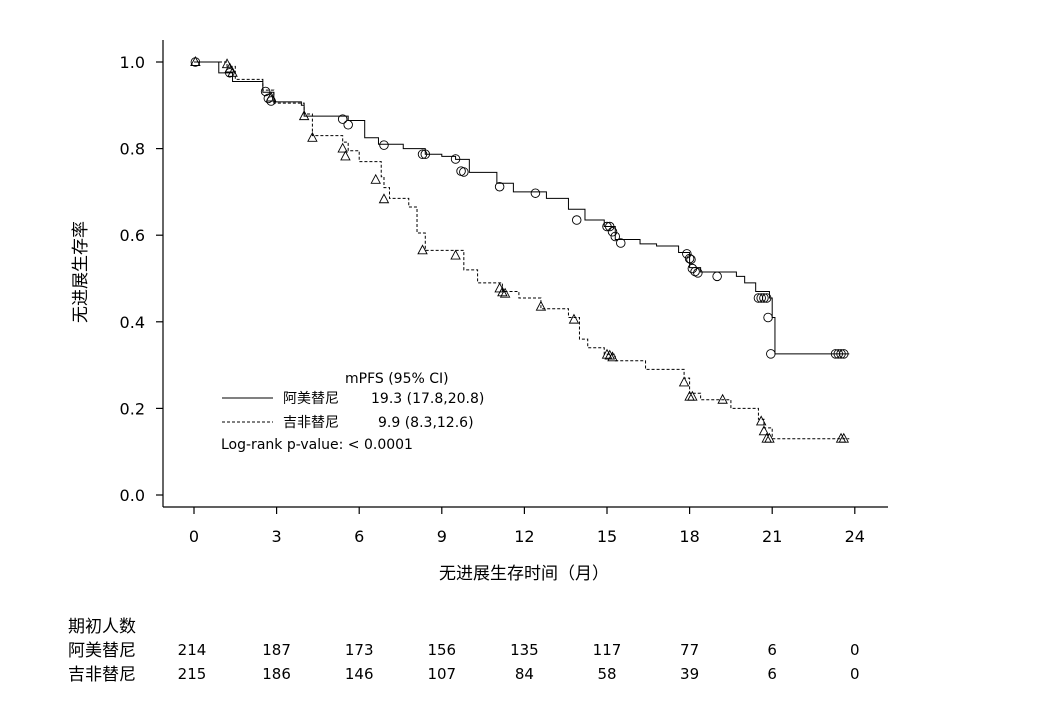 Image resolution: width=1049 pixels, height=711 pixels. What do you see at coordinates (397, 379) in the screenshot?
I see `legend-header: mPFS (95% CI)` at bounding box center [397, 379].